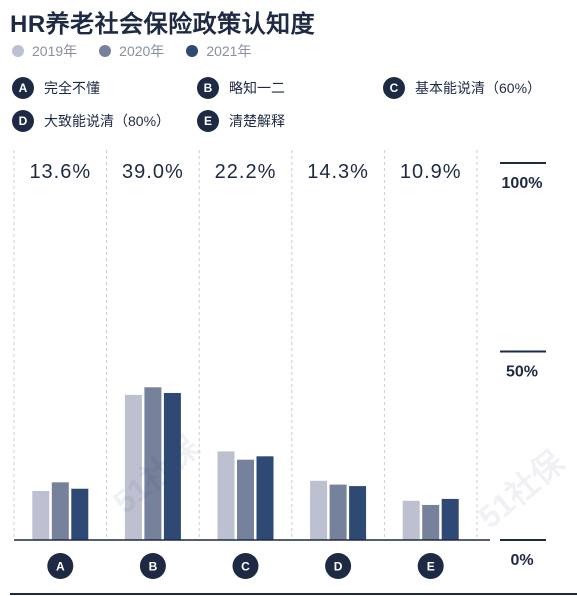 This screenshot has height=596, width=577. I want to click on category-badge-letter: E, so click(431, 567).